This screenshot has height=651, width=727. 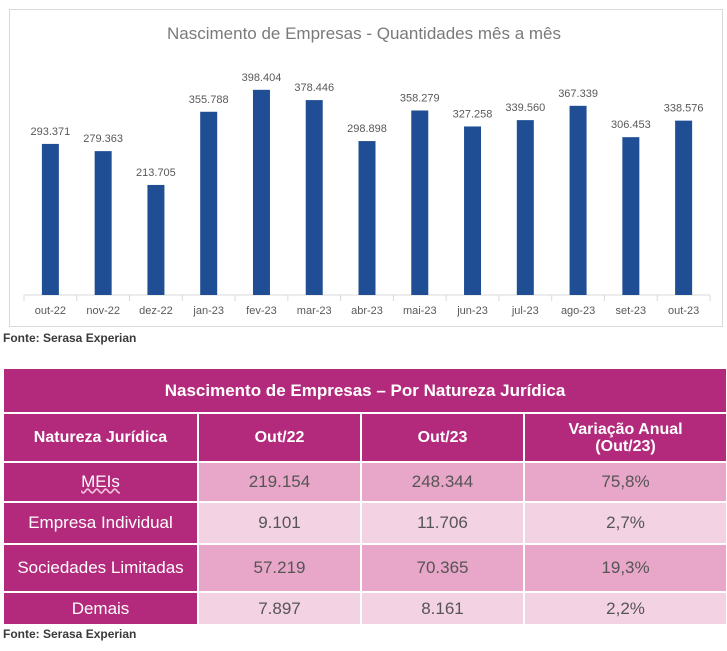 I want to click on cell-variacao: 2,7%, so click(x=624, y=523).